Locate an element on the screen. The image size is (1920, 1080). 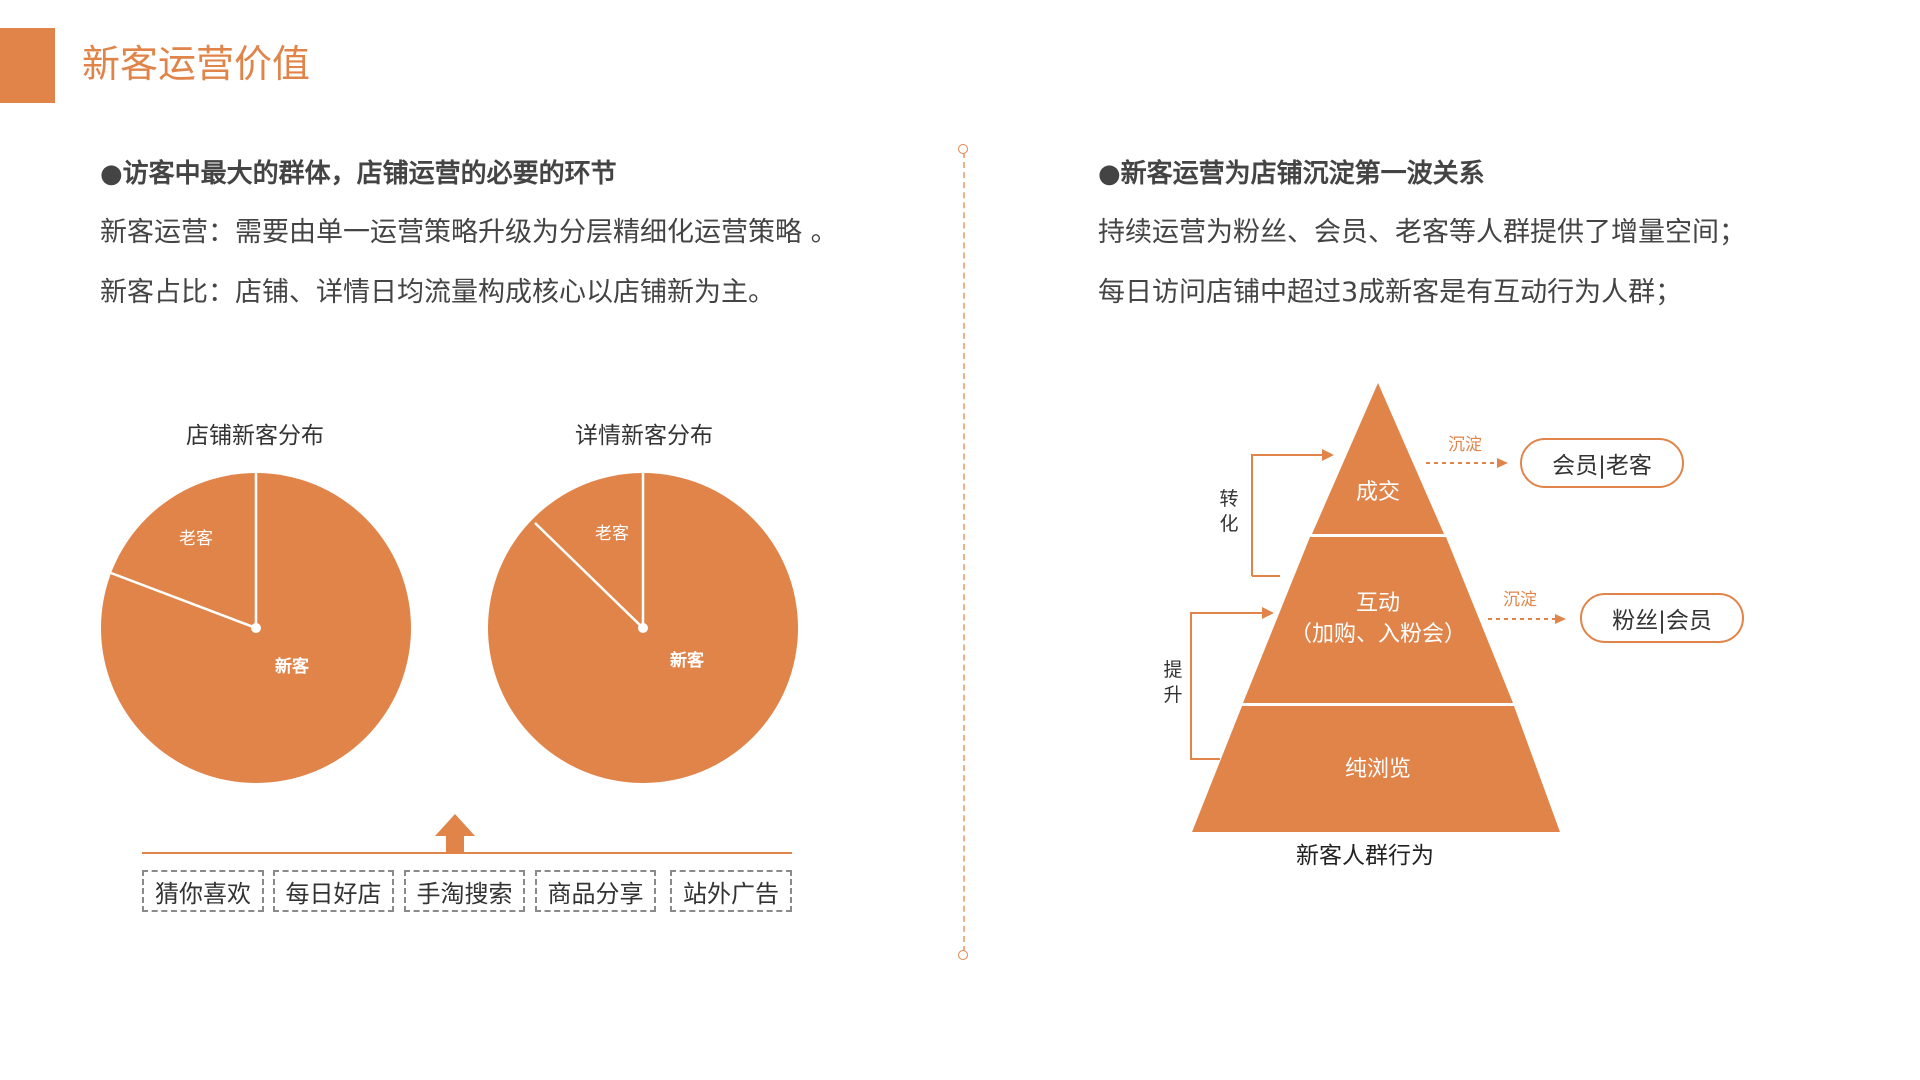
left-heading: ●访客中最大的群体，店铺运营的必要的环节 is located at coordinates (358, 174).